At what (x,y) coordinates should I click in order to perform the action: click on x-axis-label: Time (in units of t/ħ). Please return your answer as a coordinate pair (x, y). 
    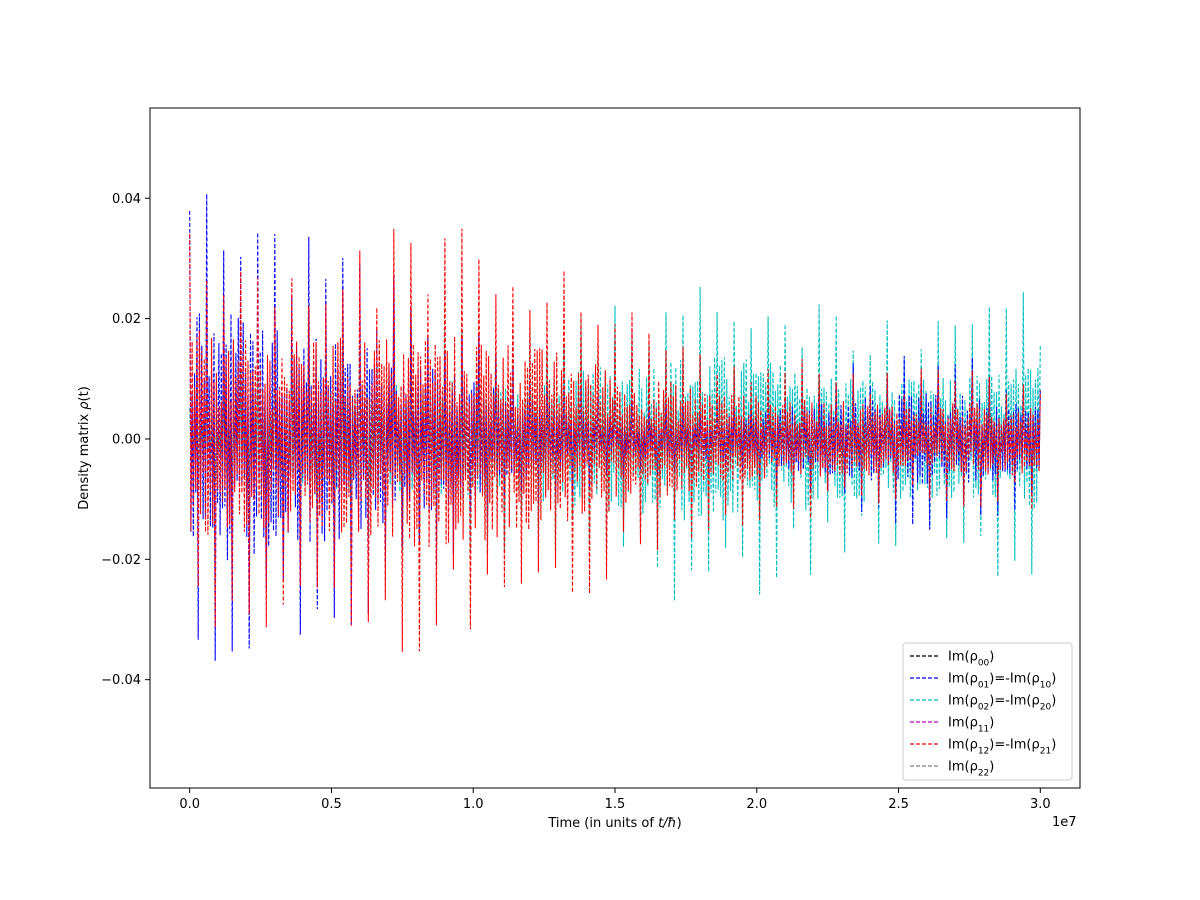
    Looking at the image, I should click on (614, 823).